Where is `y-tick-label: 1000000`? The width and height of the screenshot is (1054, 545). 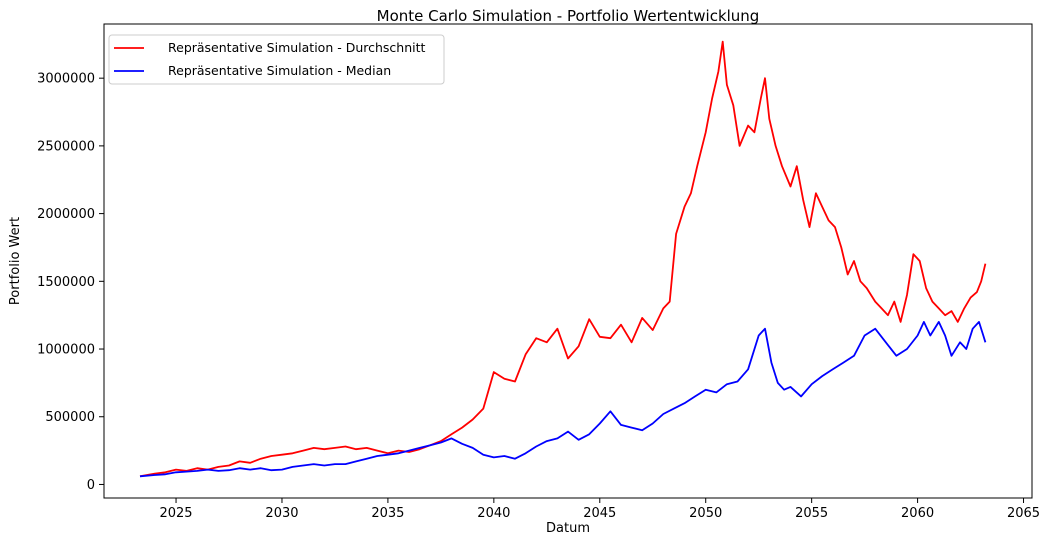 y-tick-label: 1000000 is located at coordinates (66, 350).